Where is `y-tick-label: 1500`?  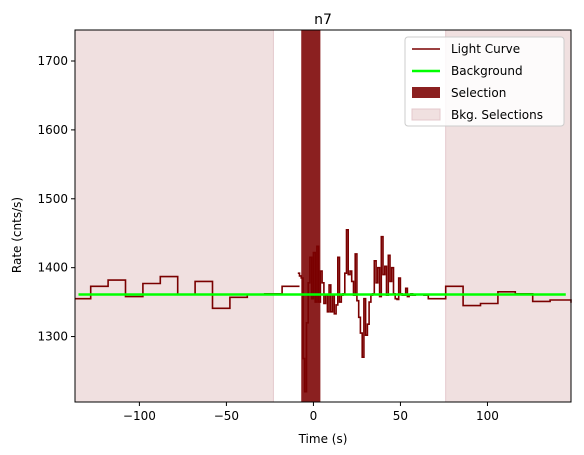
y-tick-label: 1500 is located at coordinates (52, 199).